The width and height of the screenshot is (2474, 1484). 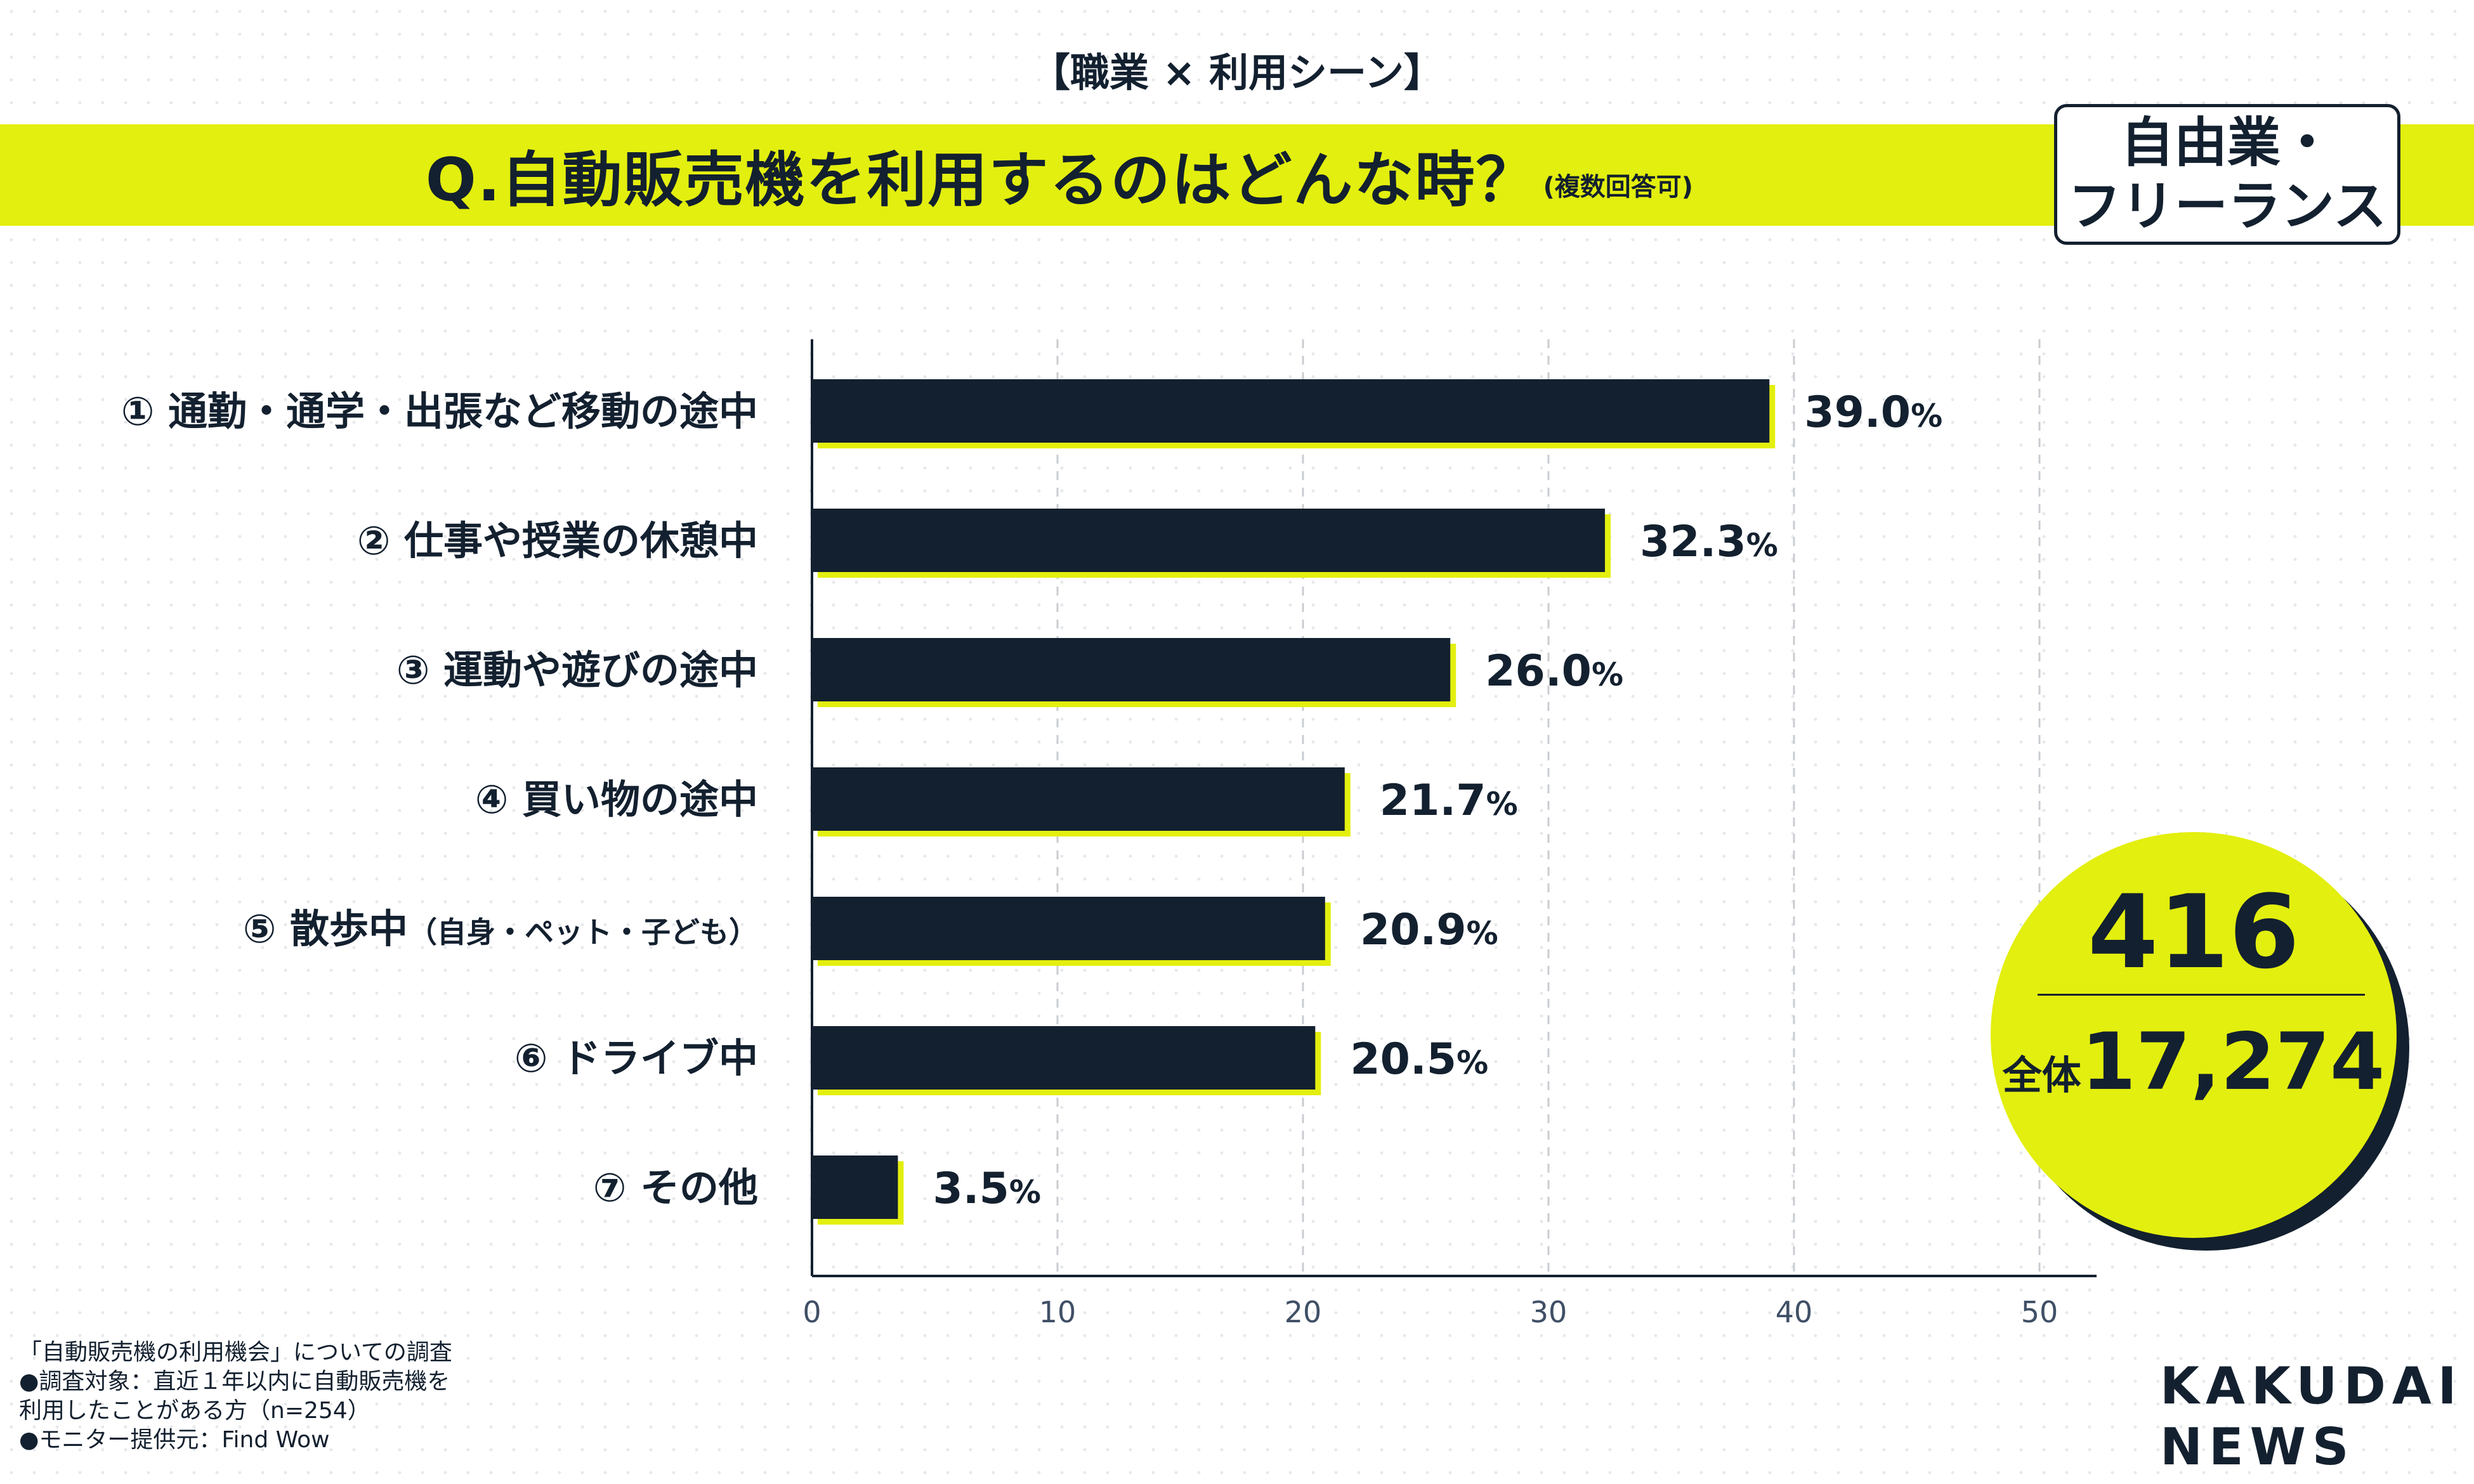 What do you see at coordinates (557, 540) in the screenshot?
I see `category-label: ② 仕事や授業の休憩中` at bounding box center [557, 540].